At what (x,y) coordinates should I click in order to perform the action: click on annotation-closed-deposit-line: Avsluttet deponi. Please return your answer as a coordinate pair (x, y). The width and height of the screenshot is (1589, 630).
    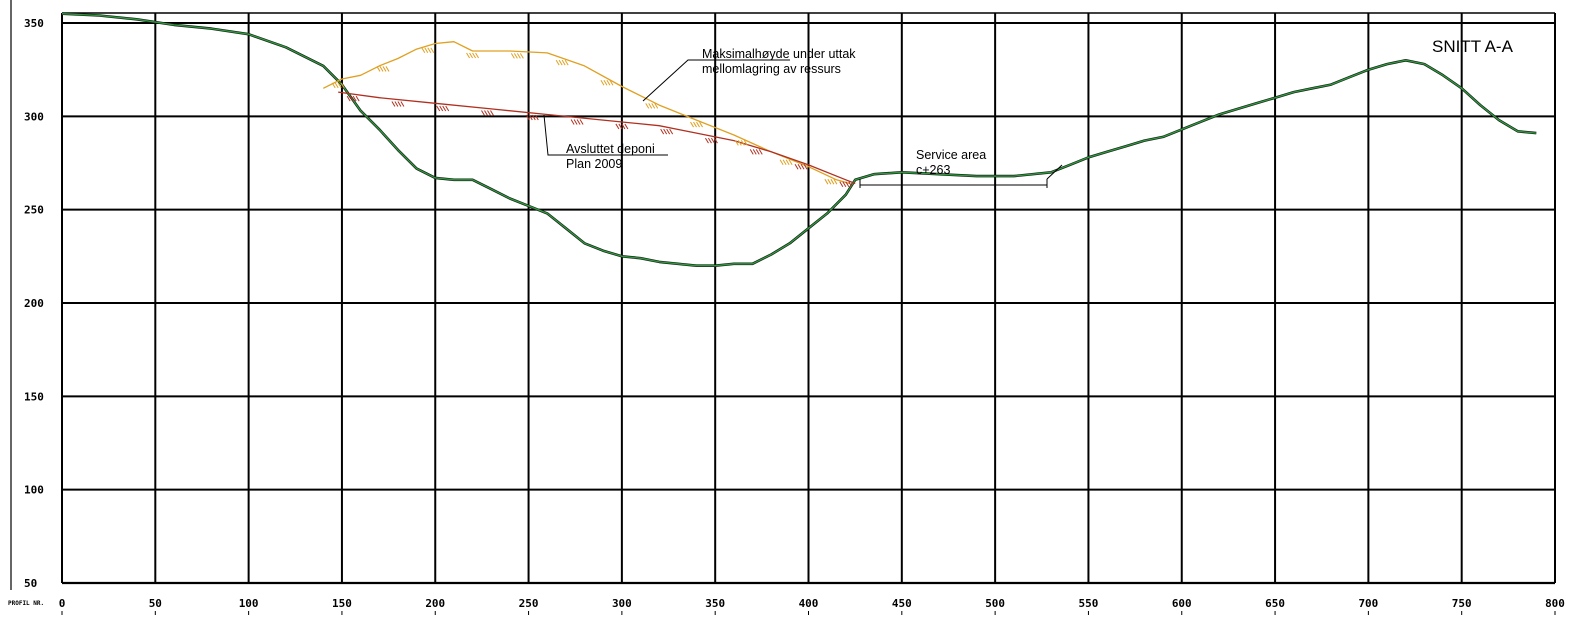
    Looking at the image, I should click on (610, 149).